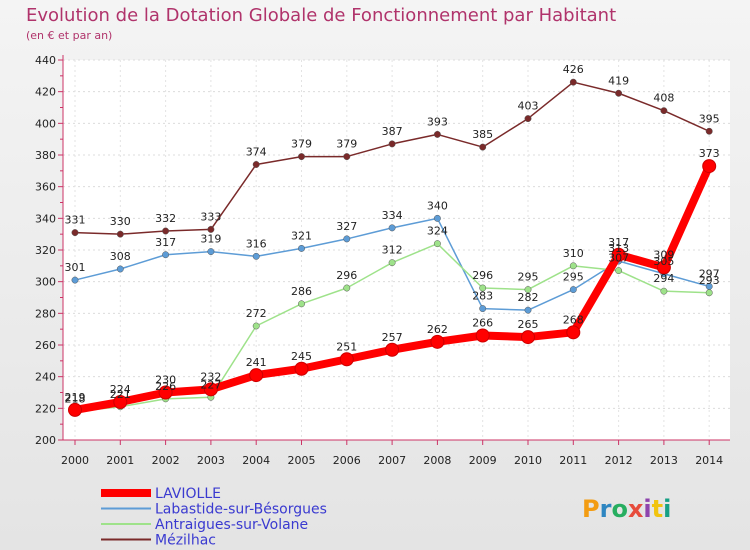  Describe the element at coordinates (165, 218) in the screenshot. I see `data-label: 332` at that location.